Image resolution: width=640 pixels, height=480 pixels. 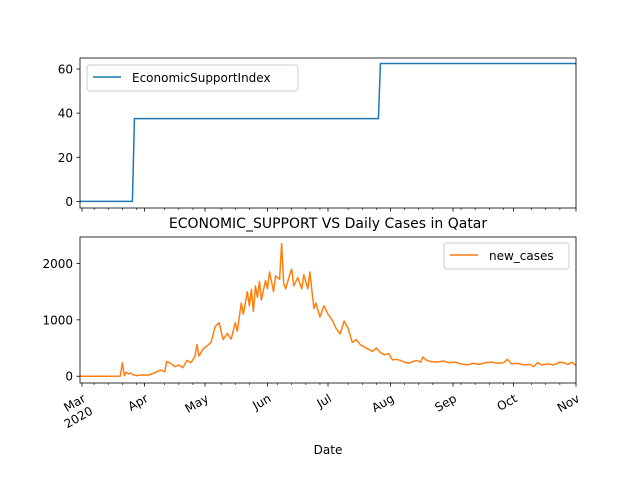 I want to click on economic-y-tick-label: 20, so click(x=65, y=158).